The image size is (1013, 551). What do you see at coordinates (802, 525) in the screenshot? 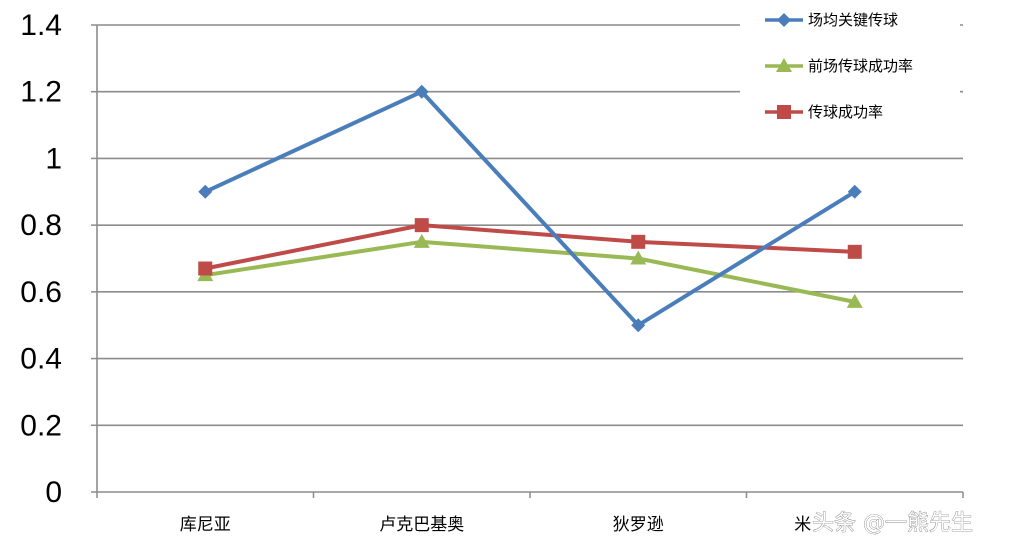
I see `x-tick-label: 米` at bounding box center [802, 525].